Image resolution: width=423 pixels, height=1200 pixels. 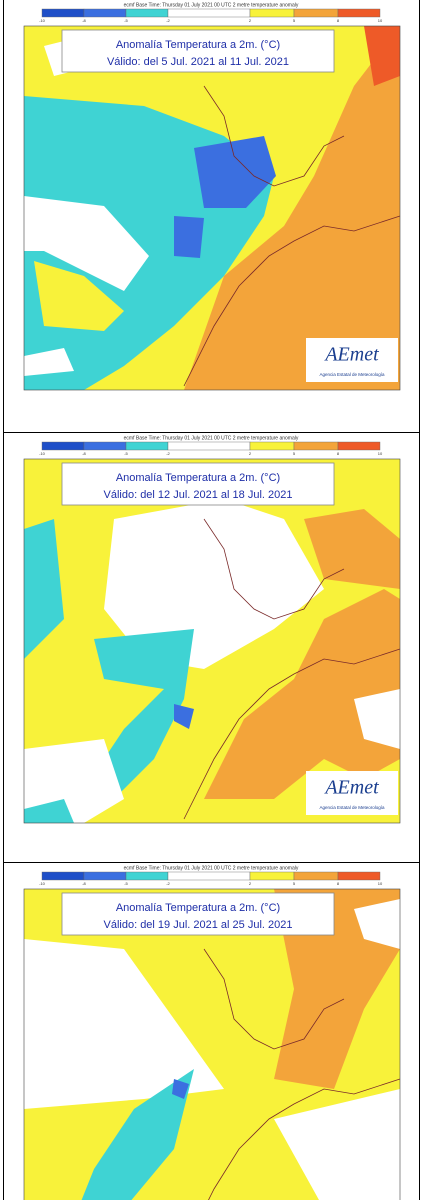 What do you see at coordinates (198, 925) in the screenshot?
I see `valid-period: Válido: del 19 Jul. 2021 al 25 Jul. 2021` at bounding box center [198, 925].